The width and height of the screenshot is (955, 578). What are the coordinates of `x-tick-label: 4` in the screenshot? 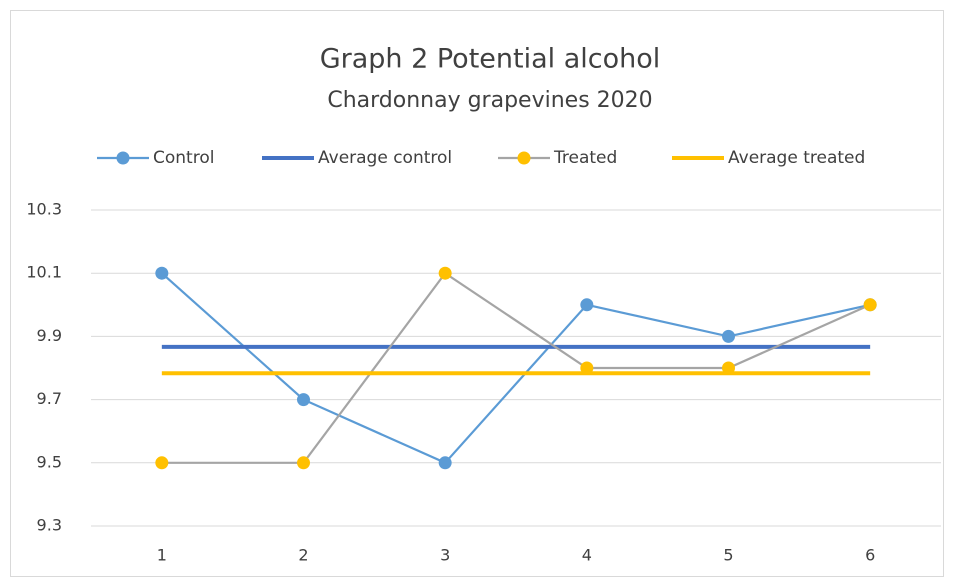 It's located at (587, 555).